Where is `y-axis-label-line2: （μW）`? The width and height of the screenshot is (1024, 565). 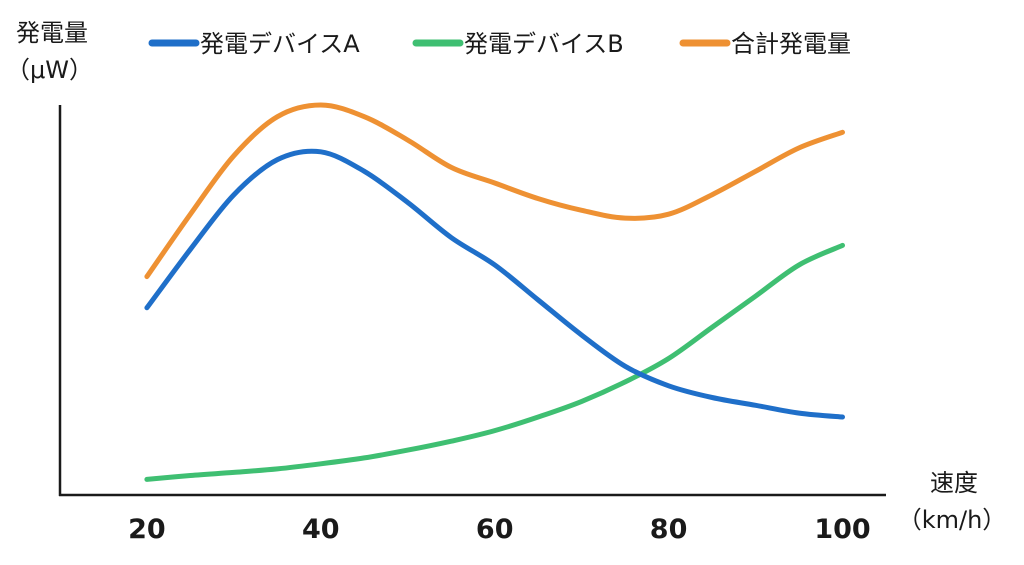 y-axis-label-line2: （μW） is located at coordinates (49, 70).